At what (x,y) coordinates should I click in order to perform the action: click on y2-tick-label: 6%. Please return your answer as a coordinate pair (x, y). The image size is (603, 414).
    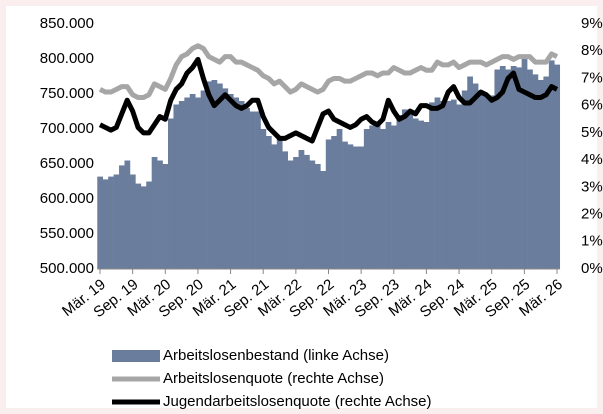
    Looking at the image, I should click on (592, 105).